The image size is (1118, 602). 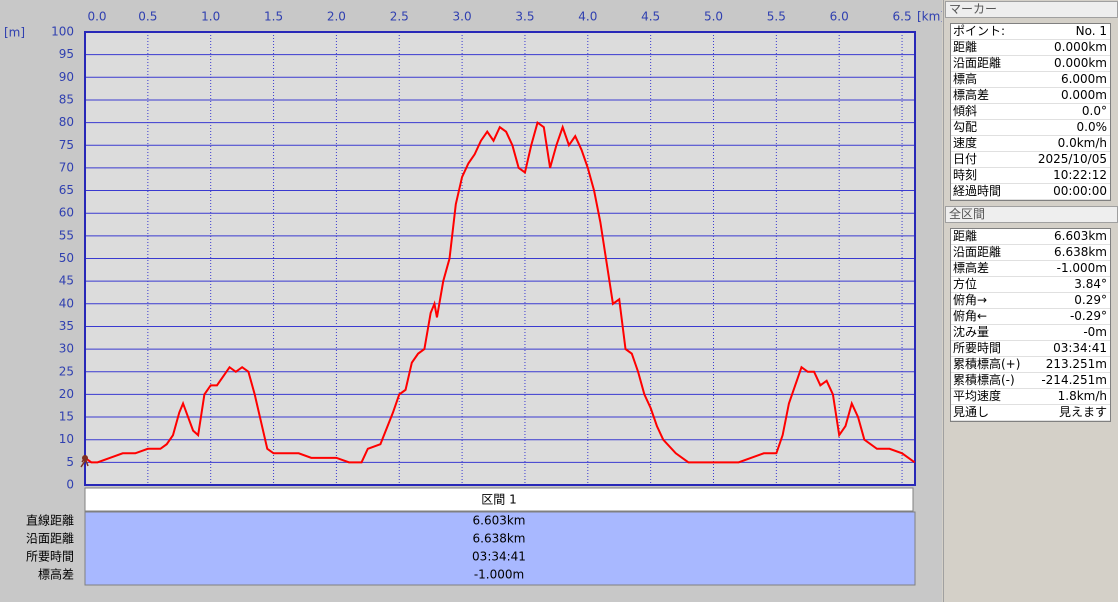 I want to click on row-value: 0.0°, so click(x=1094, y=111).